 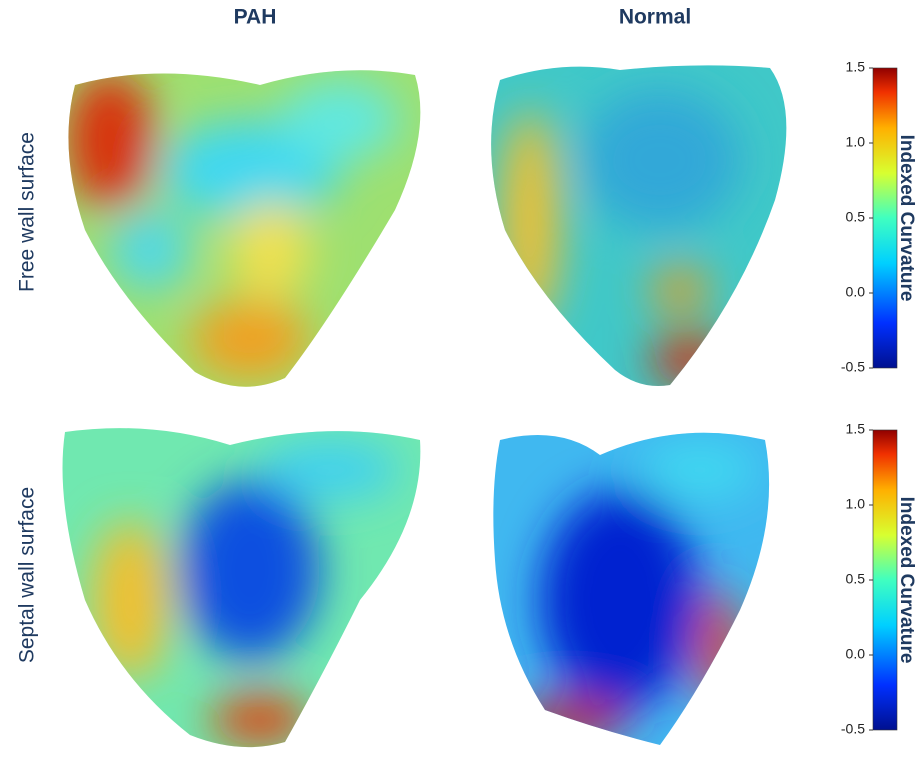 What do you see at coordinates (639, 225) in the screenshot?
I see `heart-normal-free` at bounding box center [639, 225].